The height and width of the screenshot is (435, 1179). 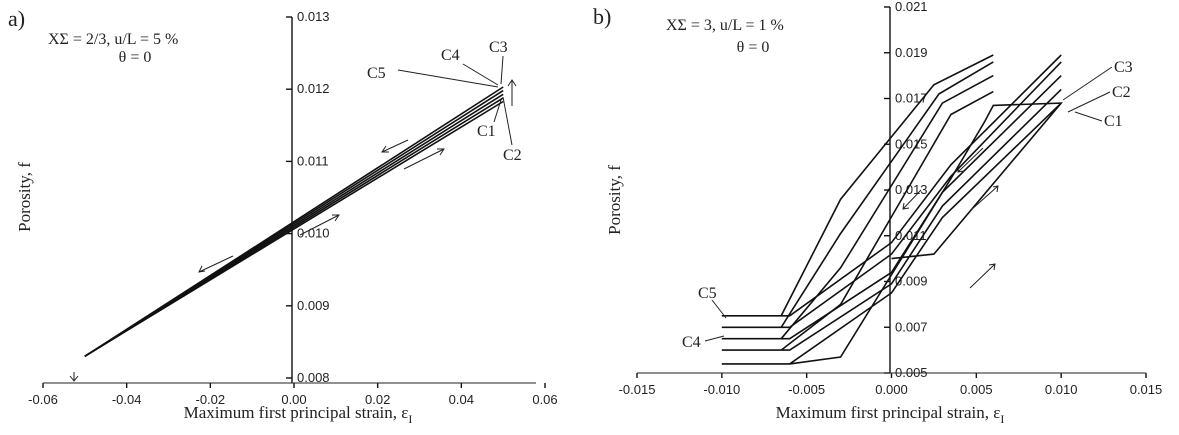 I want to click on panel-a-y-tick-label: 0.010, so click(x=313, y=233).